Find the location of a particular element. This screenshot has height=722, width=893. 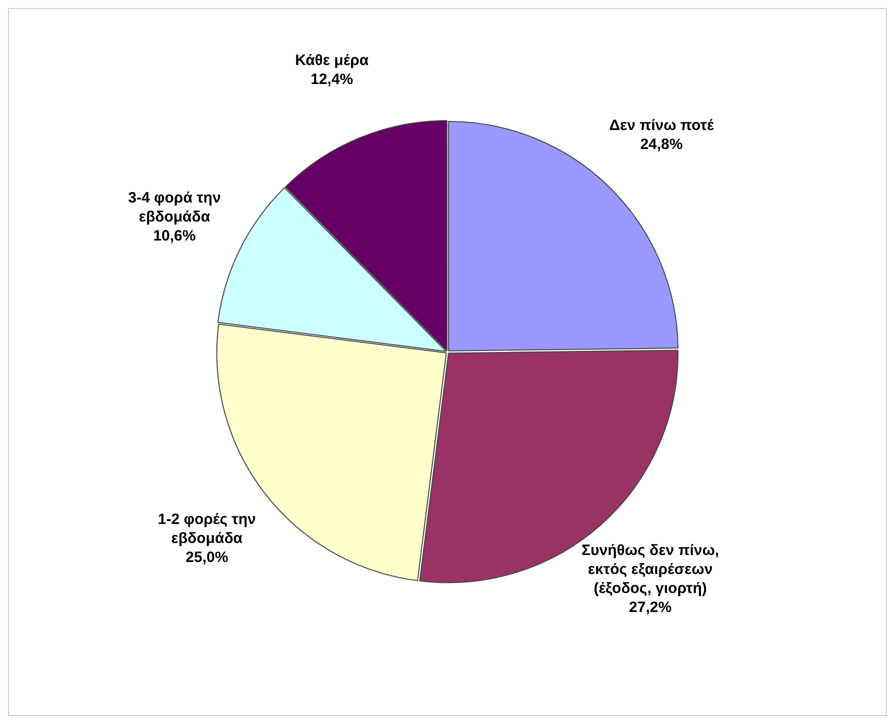

slice-label: Κάθε μέρα is located at coordinates (332, 60).